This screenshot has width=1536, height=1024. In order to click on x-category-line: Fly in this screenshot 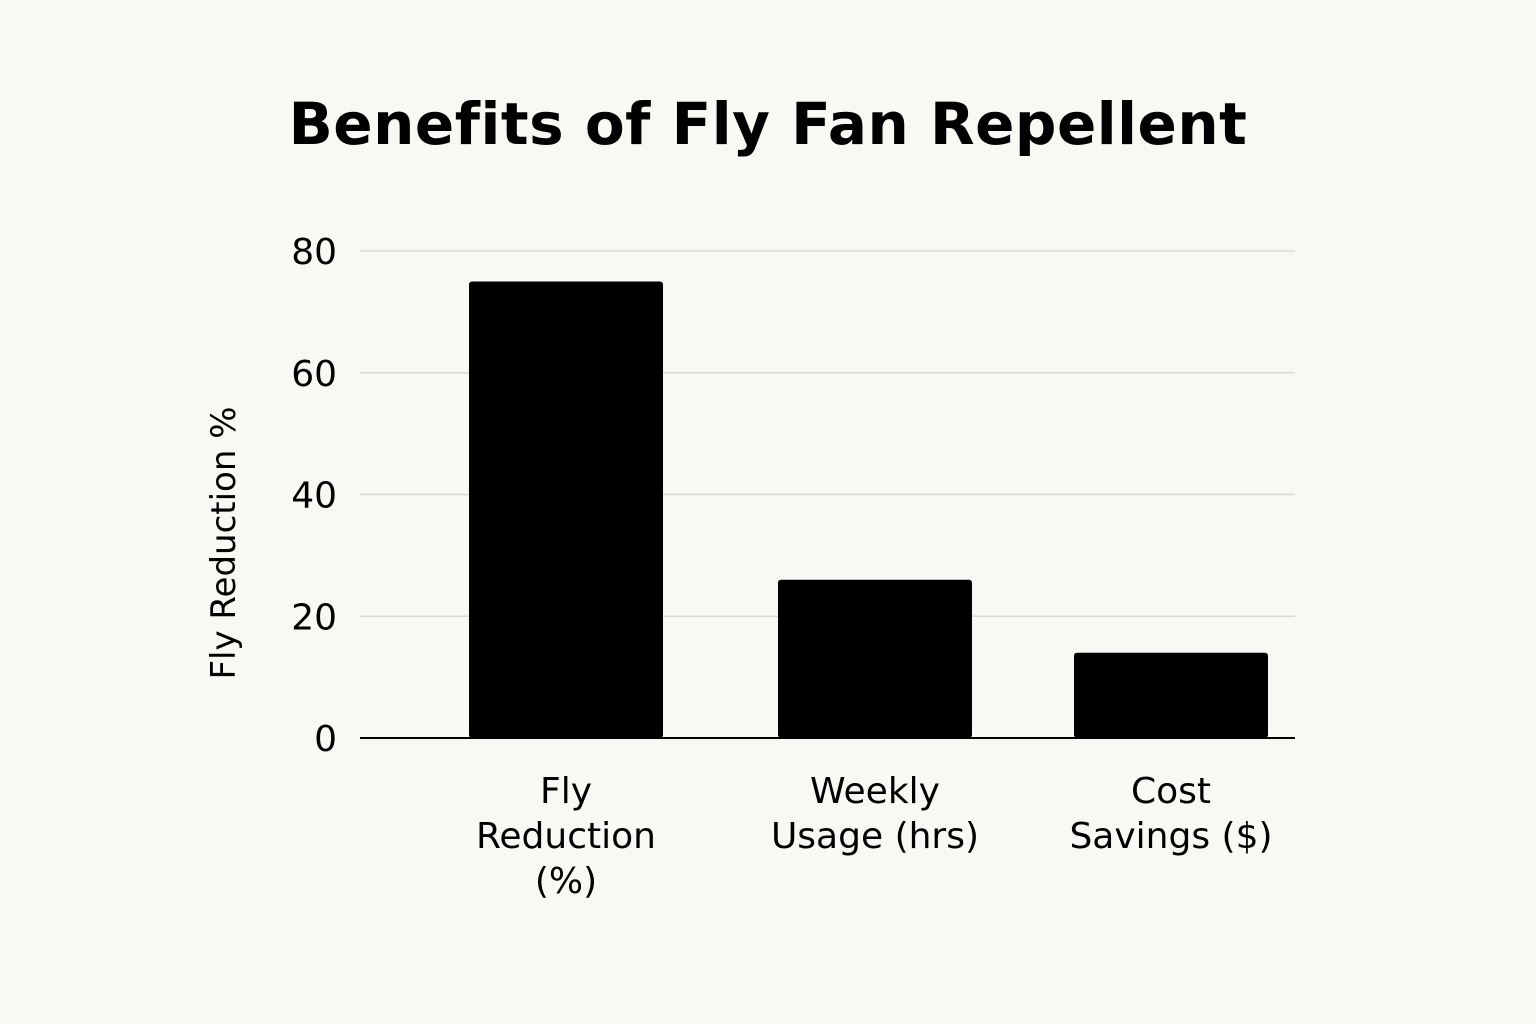, I will do `click(566, 791)`.